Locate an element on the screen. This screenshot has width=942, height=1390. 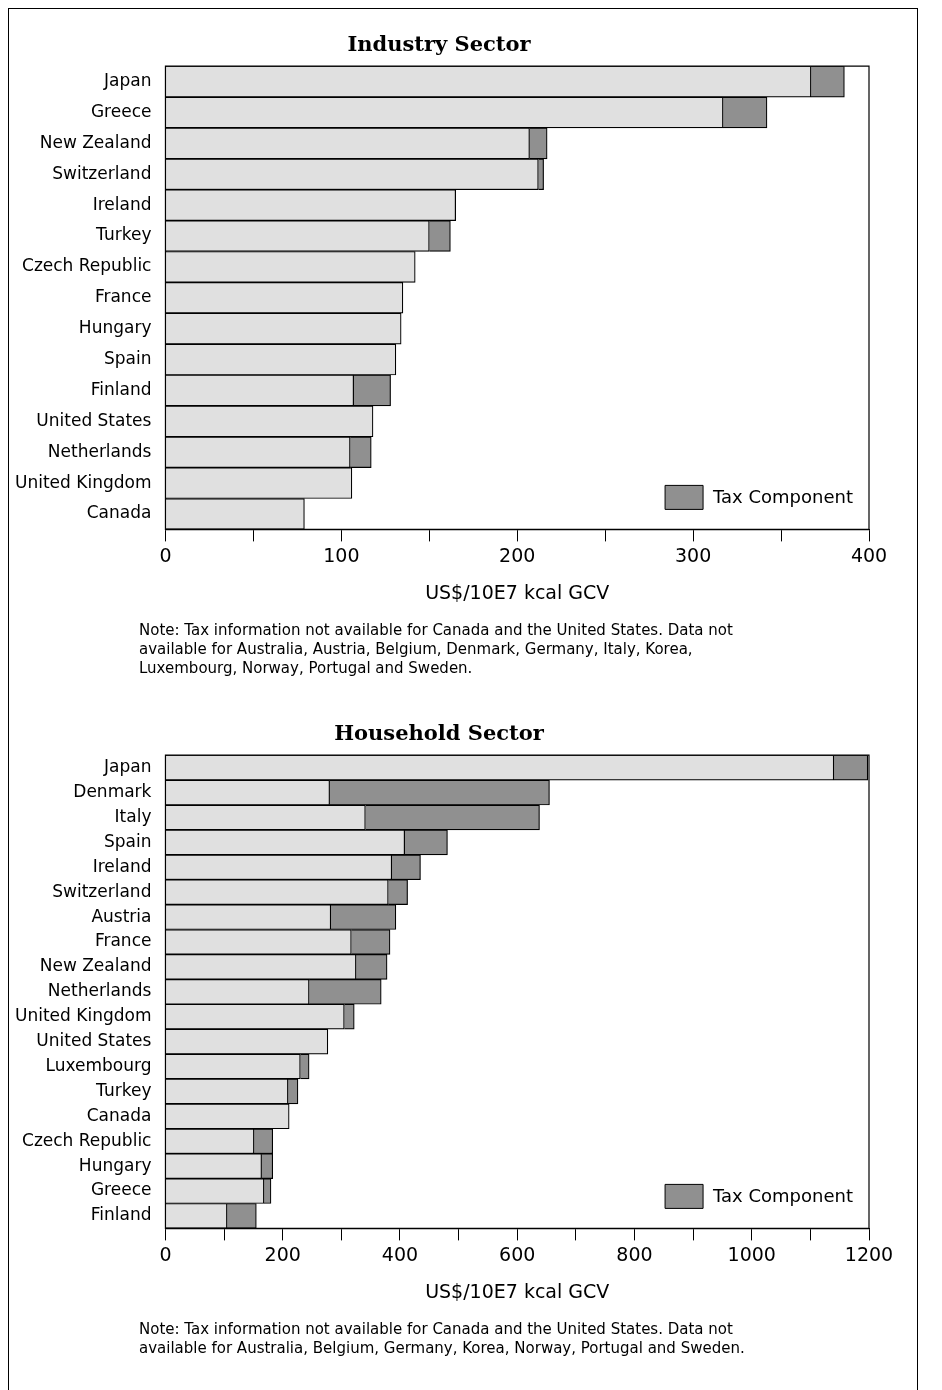
x-tick-label: 300 is located at coordinates (693, 554).